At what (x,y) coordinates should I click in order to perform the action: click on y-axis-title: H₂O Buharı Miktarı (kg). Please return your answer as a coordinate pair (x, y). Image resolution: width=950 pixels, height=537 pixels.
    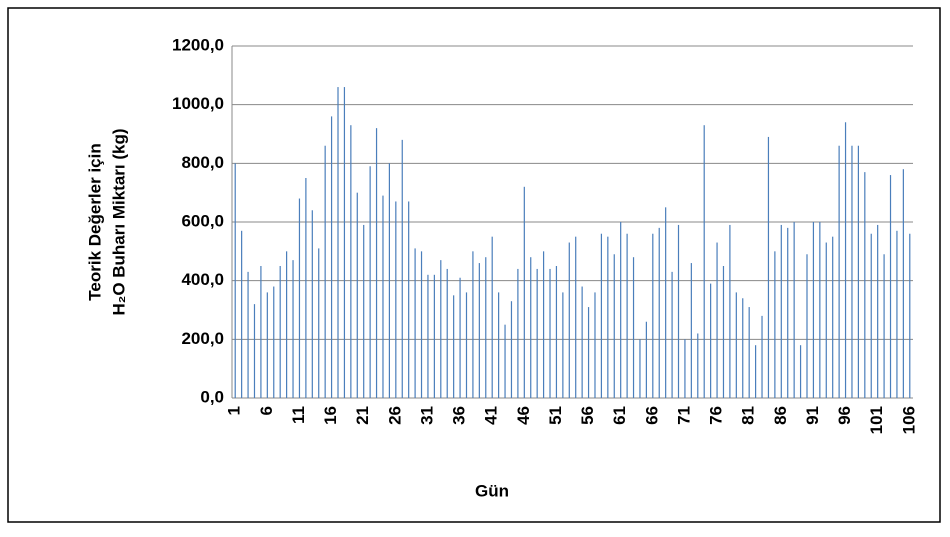
    Looking at the image, I should click on (118, 221).